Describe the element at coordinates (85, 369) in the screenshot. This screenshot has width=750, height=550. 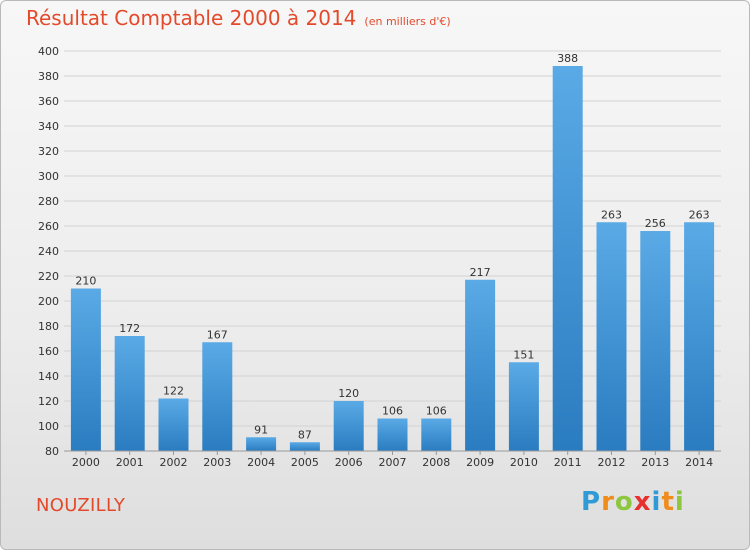
I see `bar-2000` at that location.